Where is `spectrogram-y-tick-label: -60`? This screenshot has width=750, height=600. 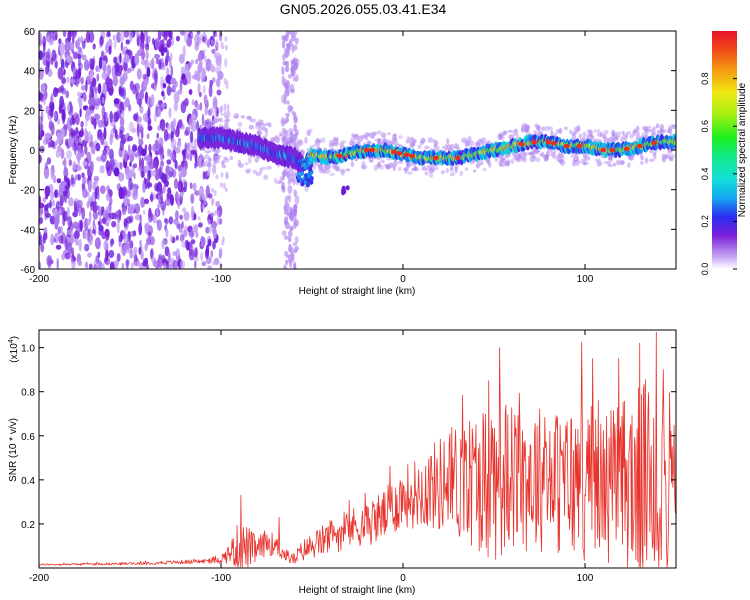 spectrogram-y-tick-label: -60 is located at coordinates (28, 270).